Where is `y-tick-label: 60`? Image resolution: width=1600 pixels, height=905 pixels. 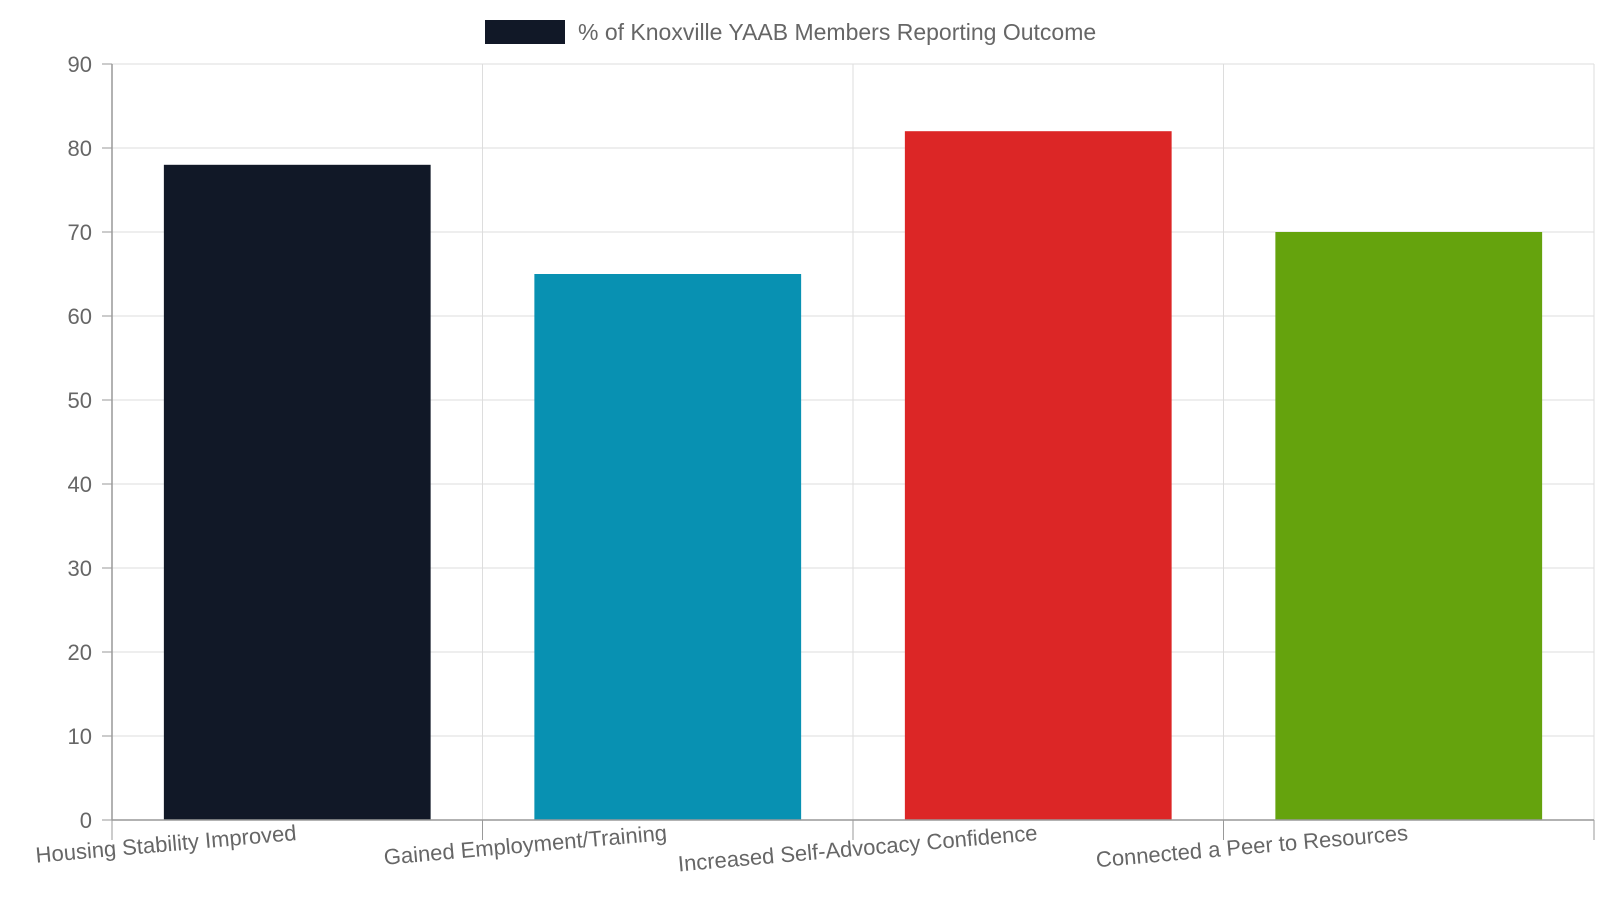
y-tick-label: 60 is located at coordinates (80, 316).